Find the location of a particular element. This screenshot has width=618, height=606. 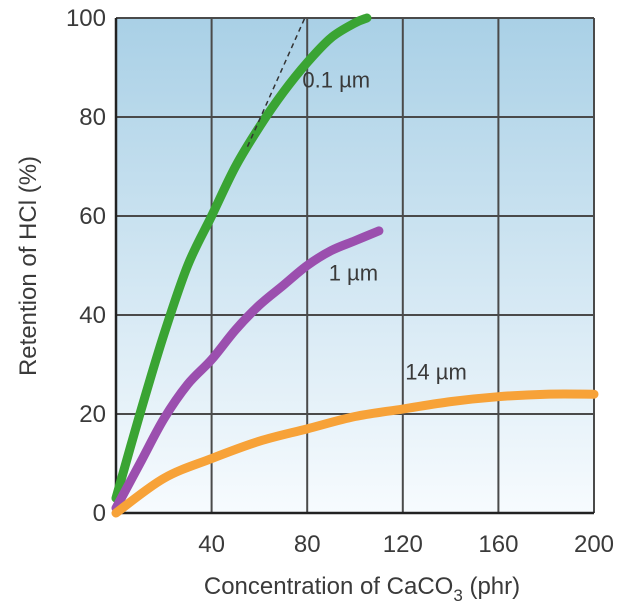

x-tick-labels: 40 80 120 160 200 is located at coordinates (406, 544).